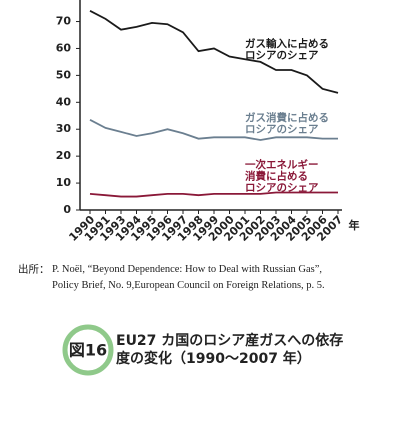 This screenshot has height=427, width=419. Describe the element at coordinates (287, 123) in the screenshot. I see `series-label: ガス消費に占めるロシアのシェア` at that location.